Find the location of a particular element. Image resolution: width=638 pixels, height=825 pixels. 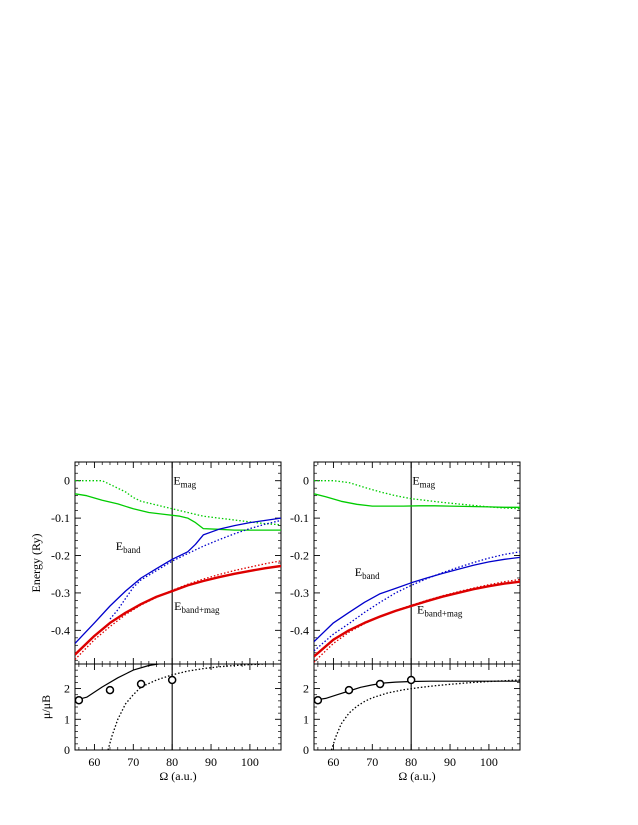

energy-axes-frame is located at coordinates (178, 563).